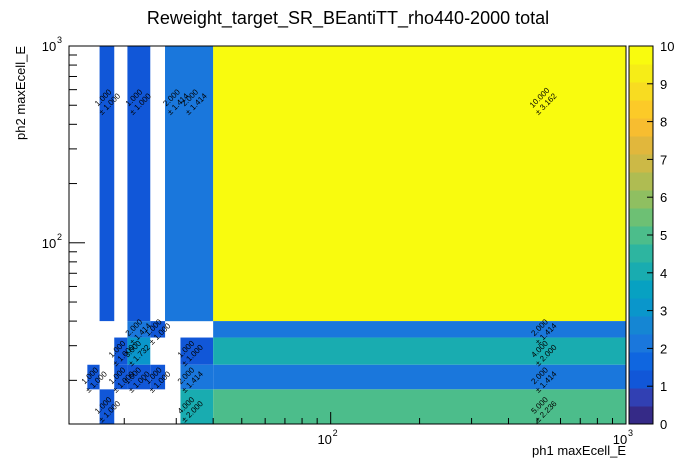  I want to click on color-scale: 0 1 2 3 4 5 6 7 8 9 10, so click(651, 235).